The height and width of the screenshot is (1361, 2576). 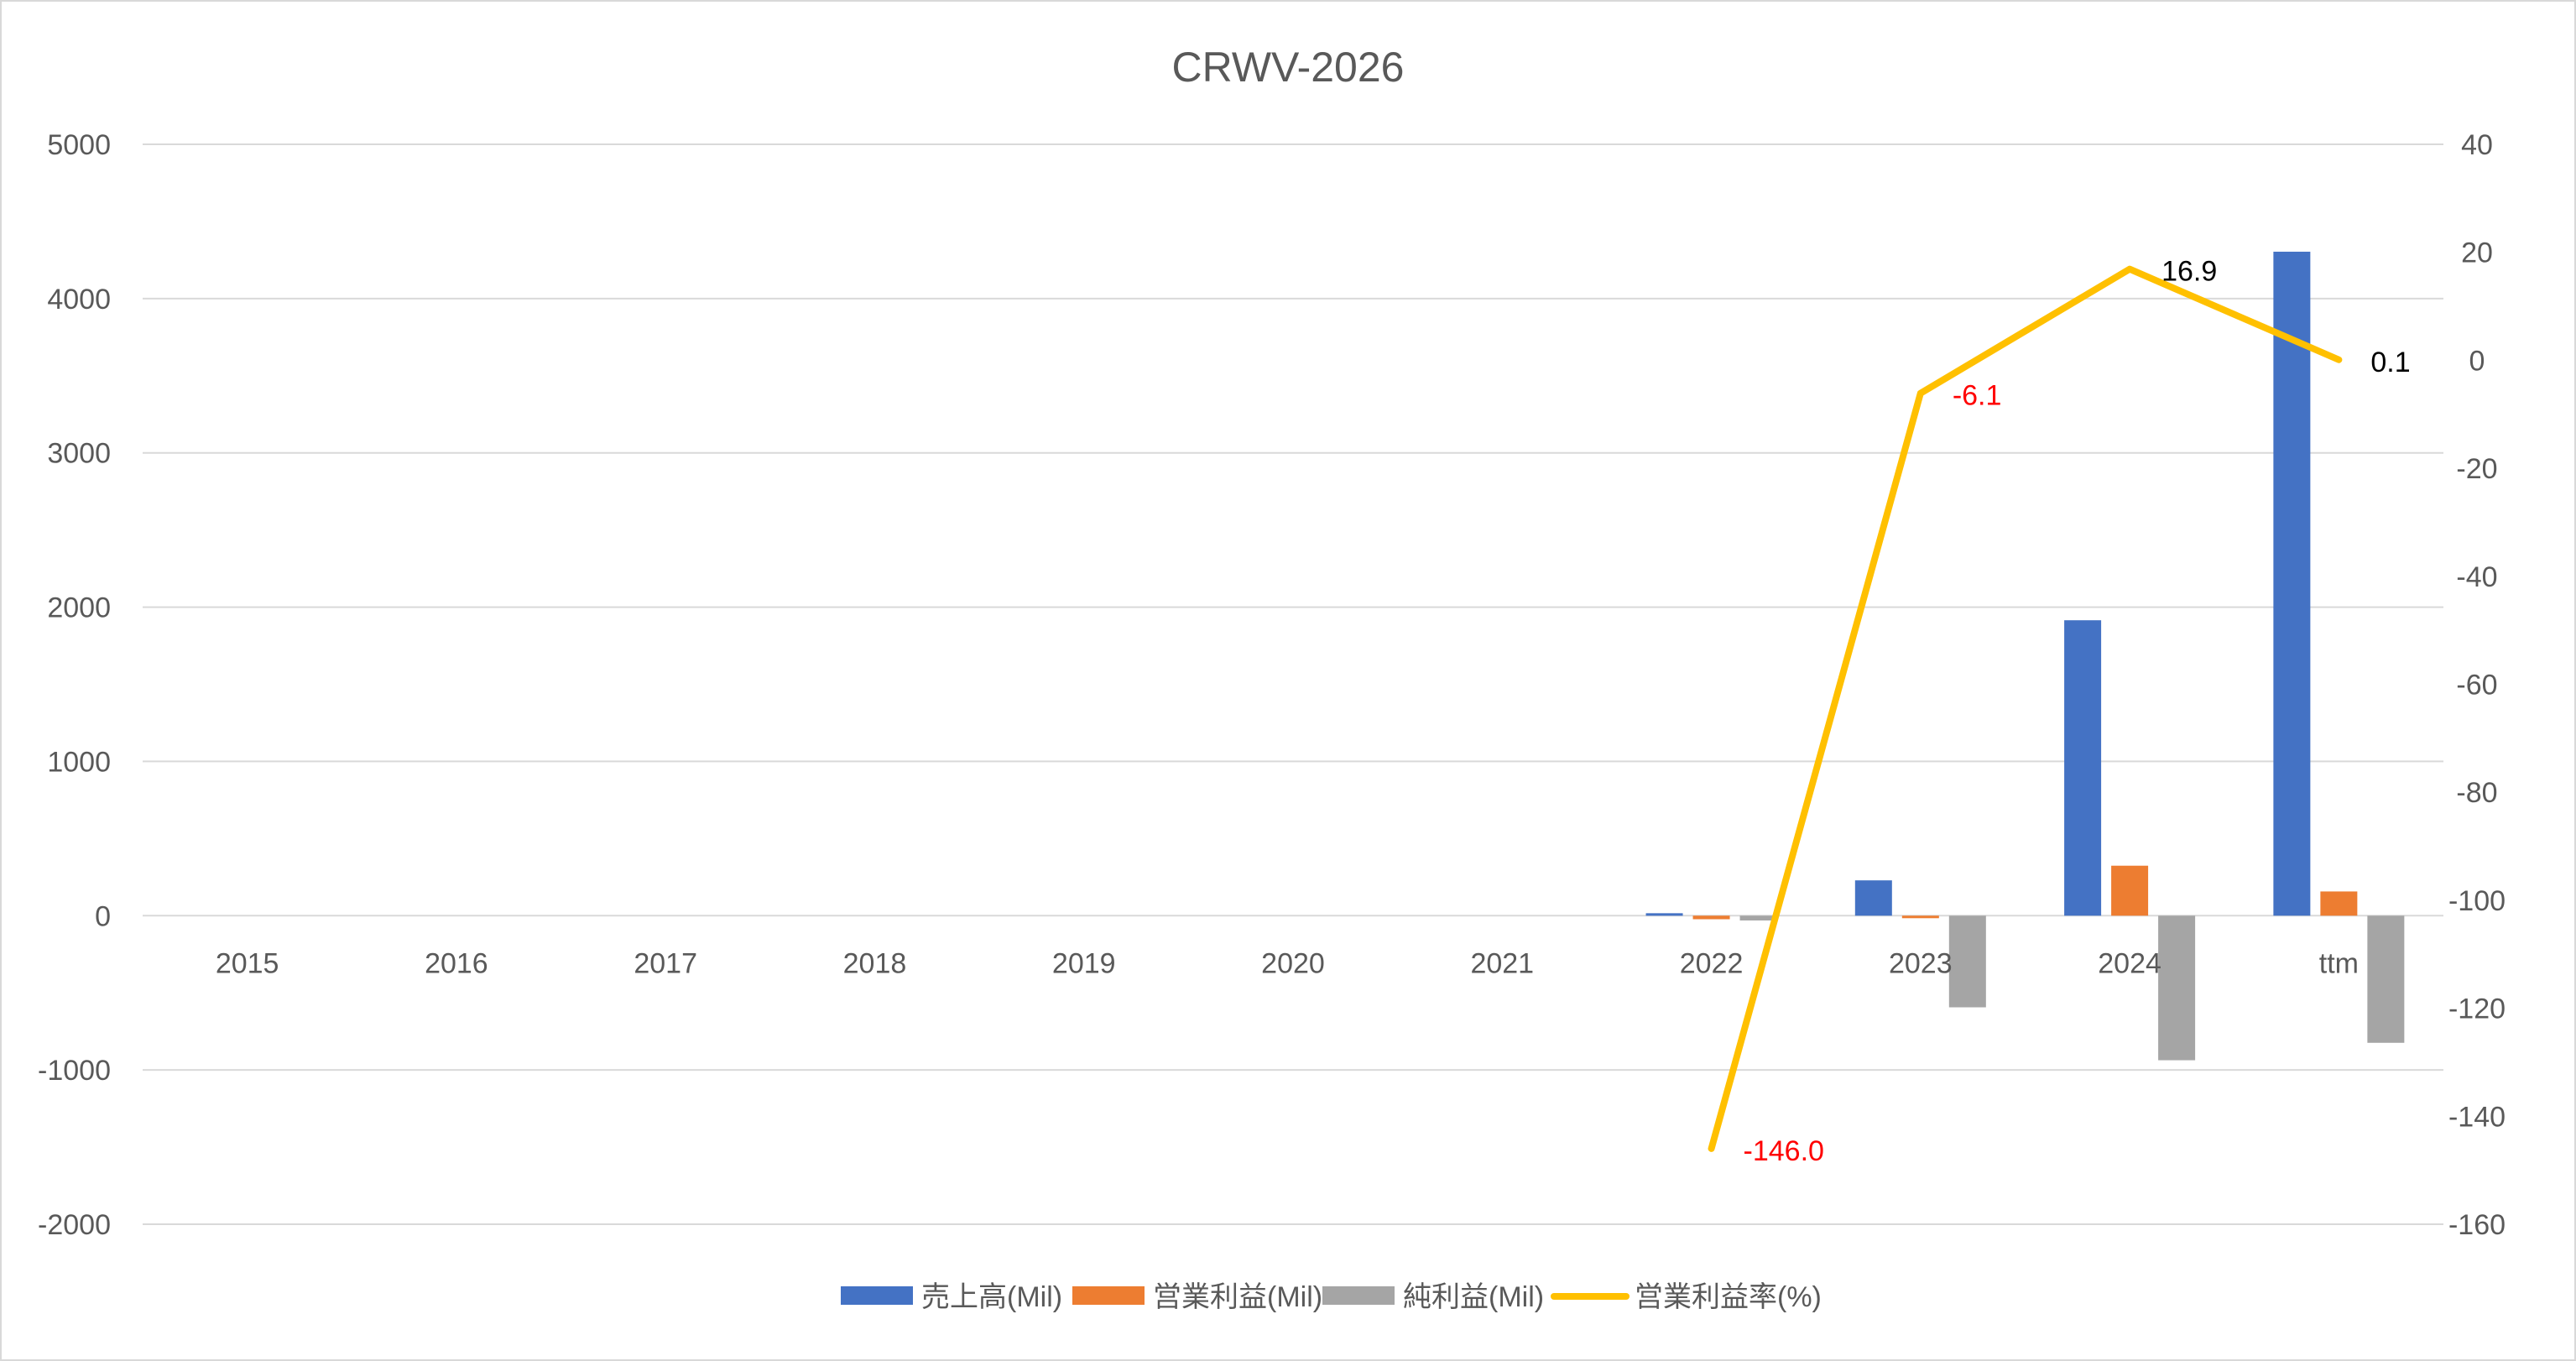 I want to click on x-tick-label: 2021, so click(x=1502, y=963).